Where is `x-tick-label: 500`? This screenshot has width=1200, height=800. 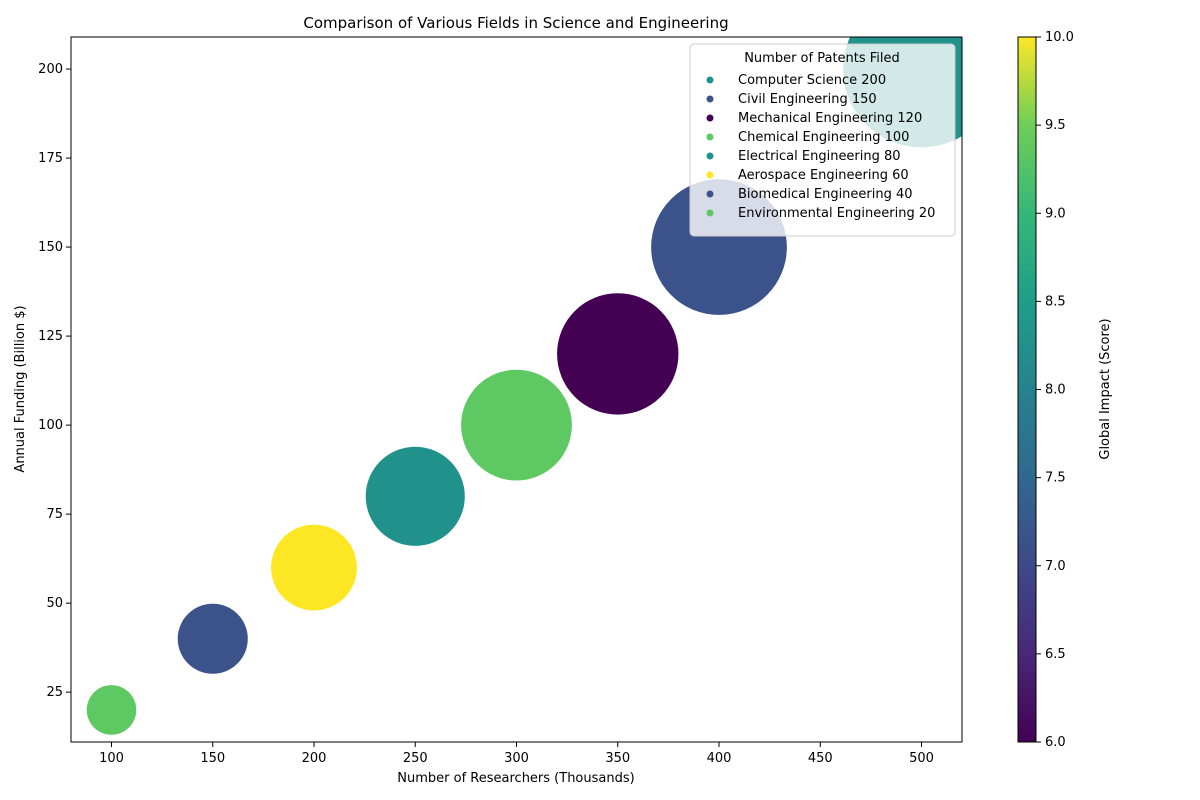 x-tick-label: 500 is located at coordinates (921, 758).